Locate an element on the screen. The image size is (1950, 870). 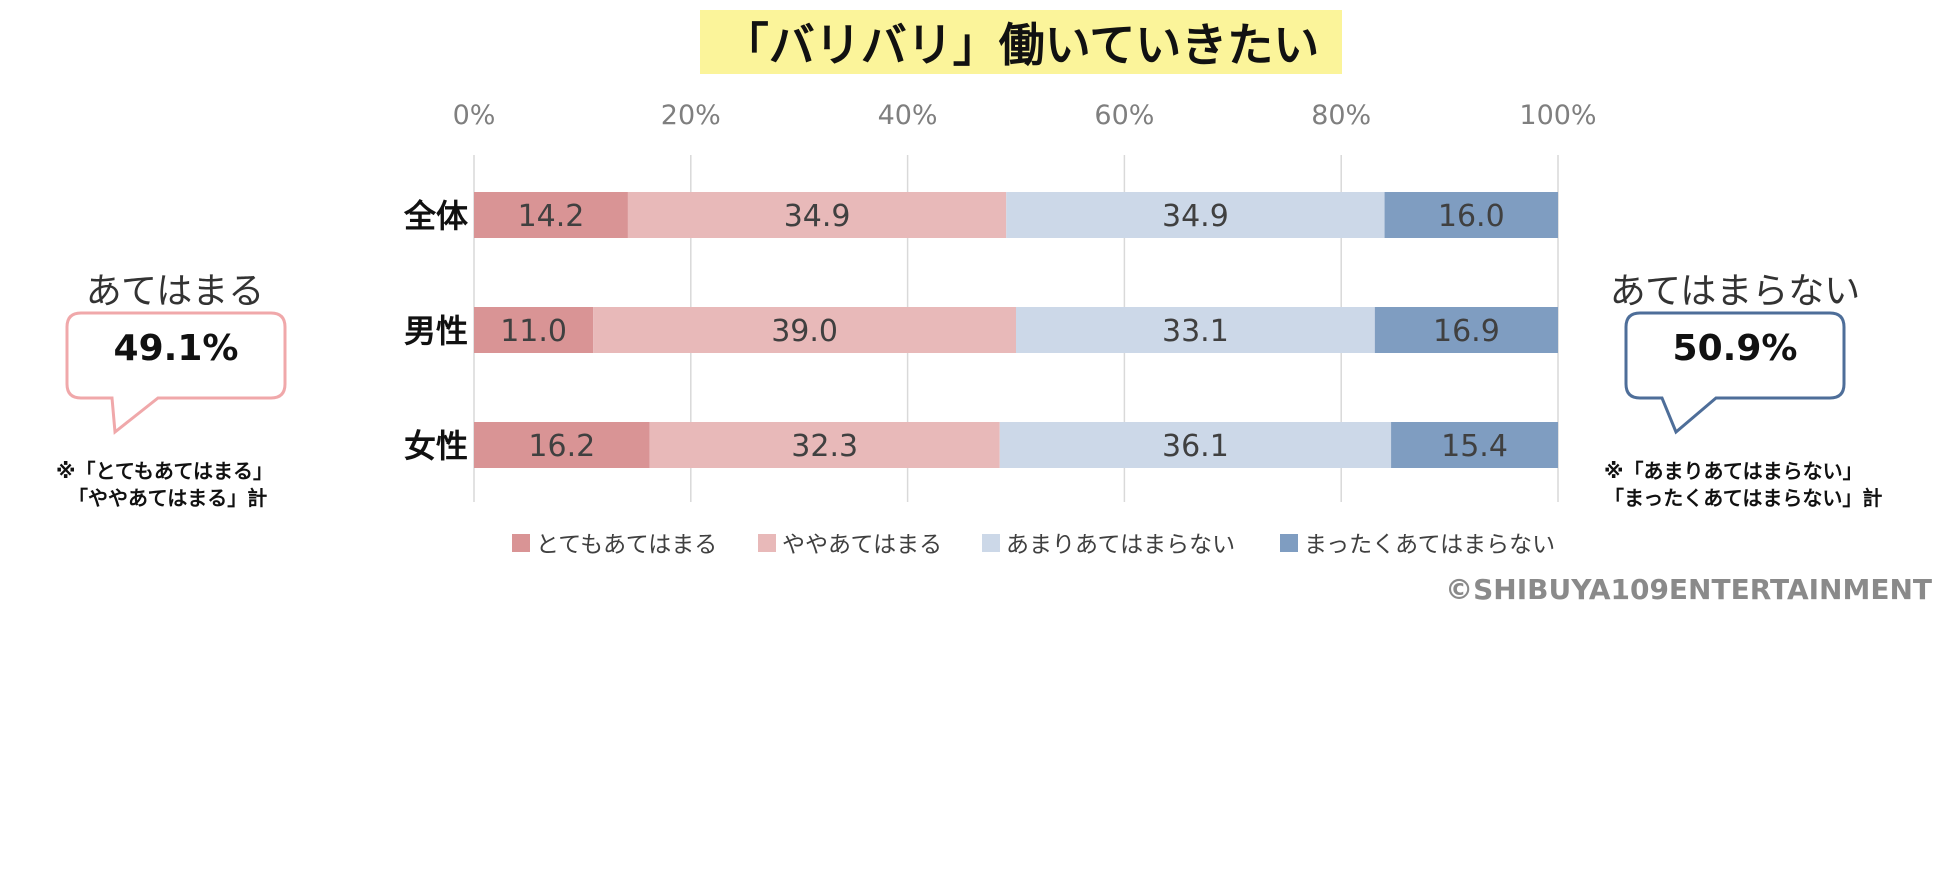
legend-label: あまりあてはまらない is located at coordinates (1120, 545).